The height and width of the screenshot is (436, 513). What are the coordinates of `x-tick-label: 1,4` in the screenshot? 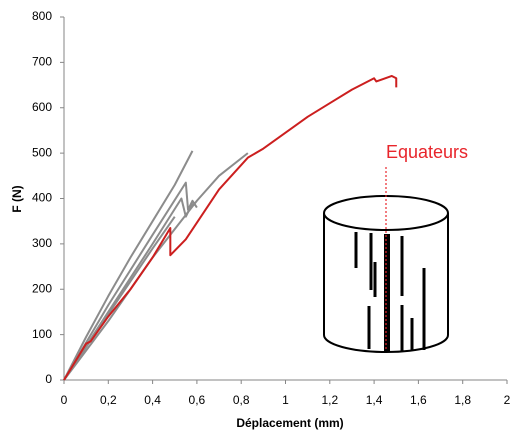 It's located at (374, 400).